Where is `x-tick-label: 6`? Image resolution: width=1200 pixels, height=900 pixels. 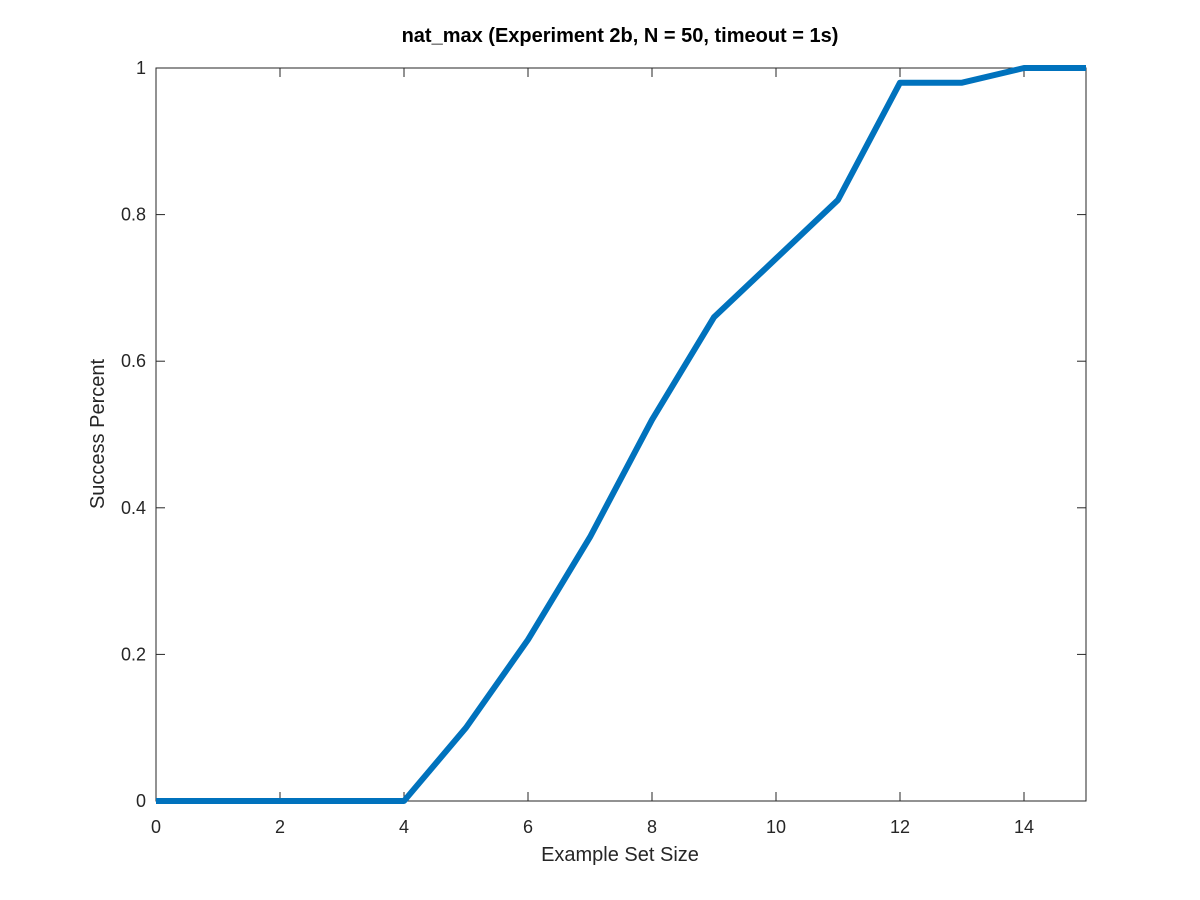 x-tick-label: 6 is located at coordinates (528, 827).